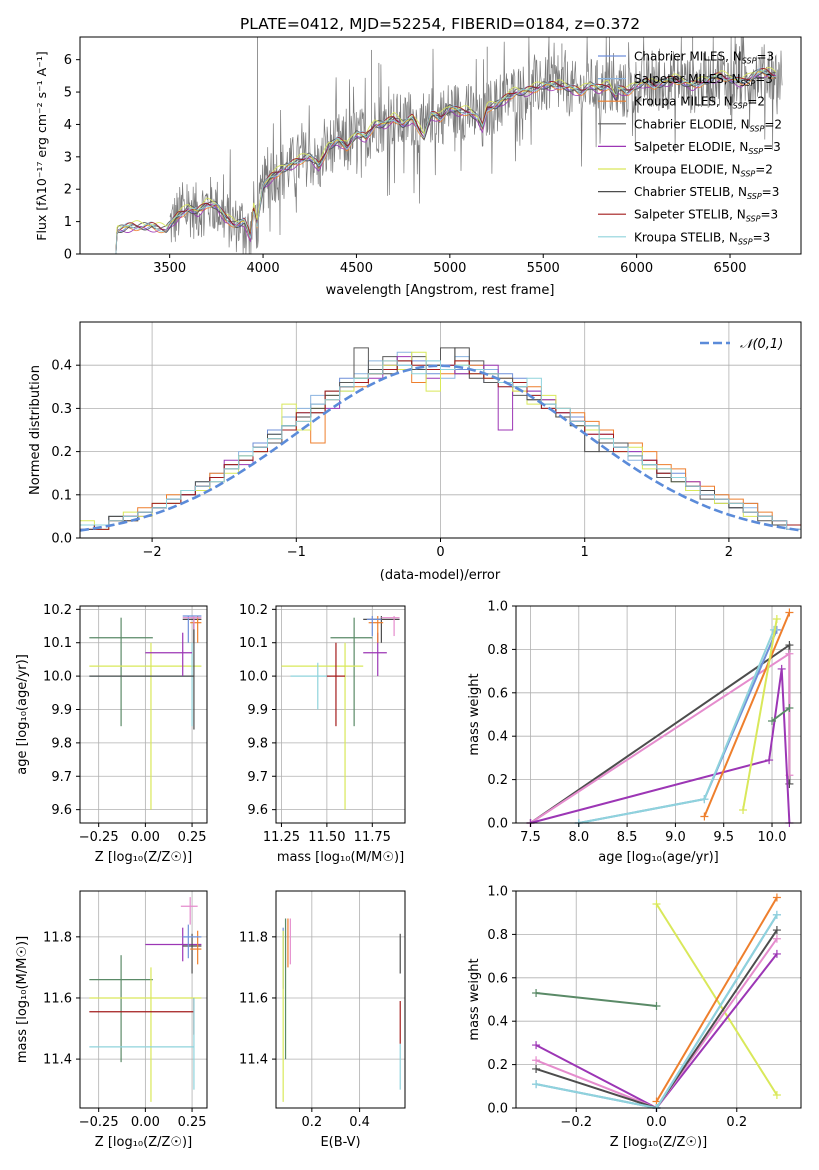 The image size is (819, 1170). I want to click on panel-age-z-frame, so click(143, 714).